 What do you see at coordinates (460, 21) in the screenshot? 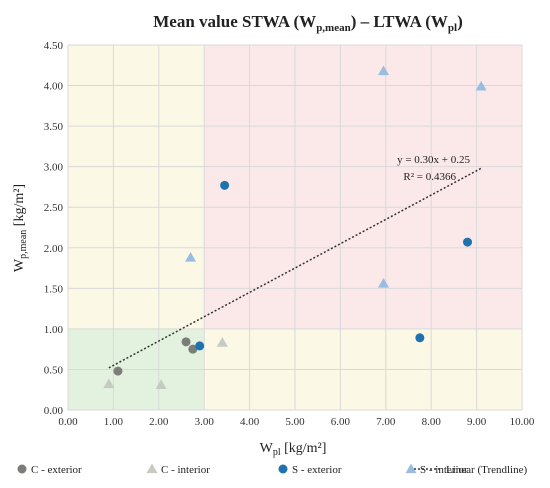
I see `title-tail: )` at bounding box center [460, 21].